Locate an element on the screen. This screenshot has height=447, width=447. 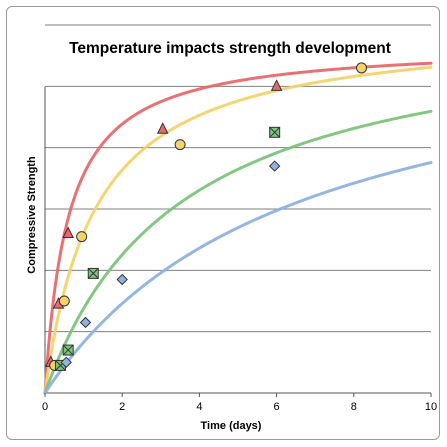
chart-title: Temperature impacts strength development is located at coordinates (230, 48).